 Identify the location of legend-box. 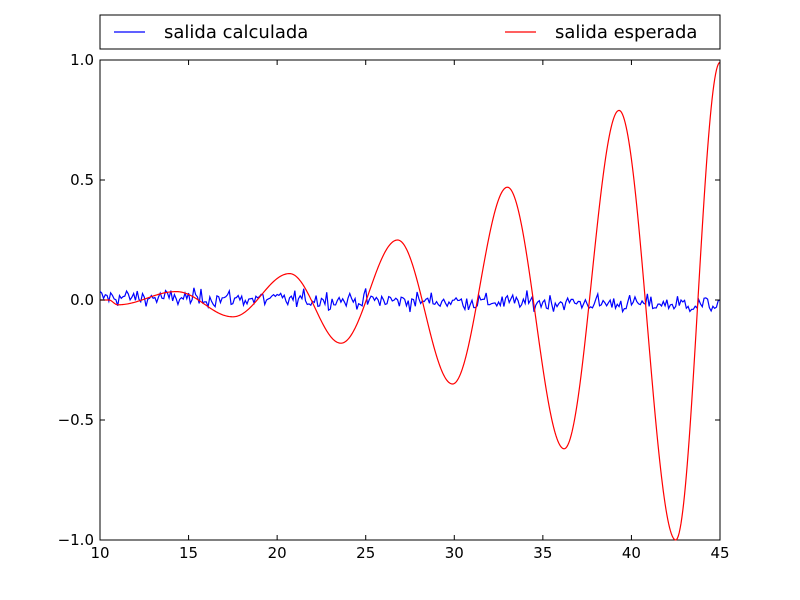
(410, 32).